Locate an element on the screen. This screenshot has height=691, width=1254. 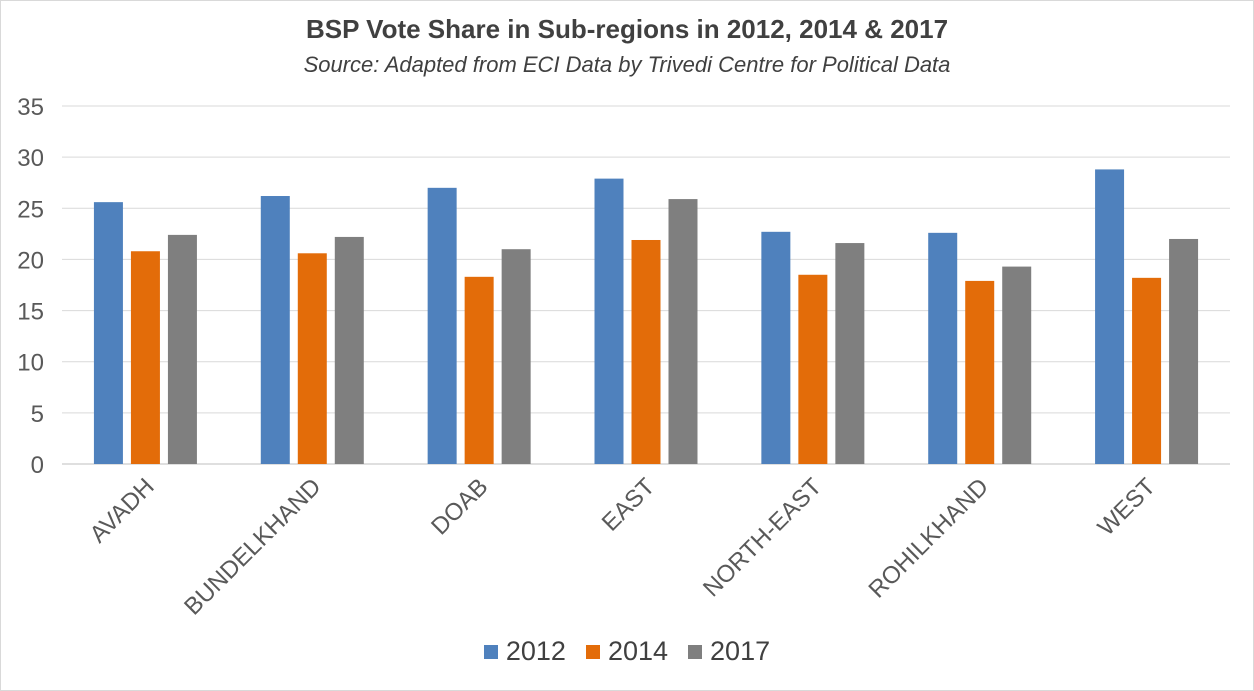
y-tick-label: 20 is located at coordinates (30, 260).